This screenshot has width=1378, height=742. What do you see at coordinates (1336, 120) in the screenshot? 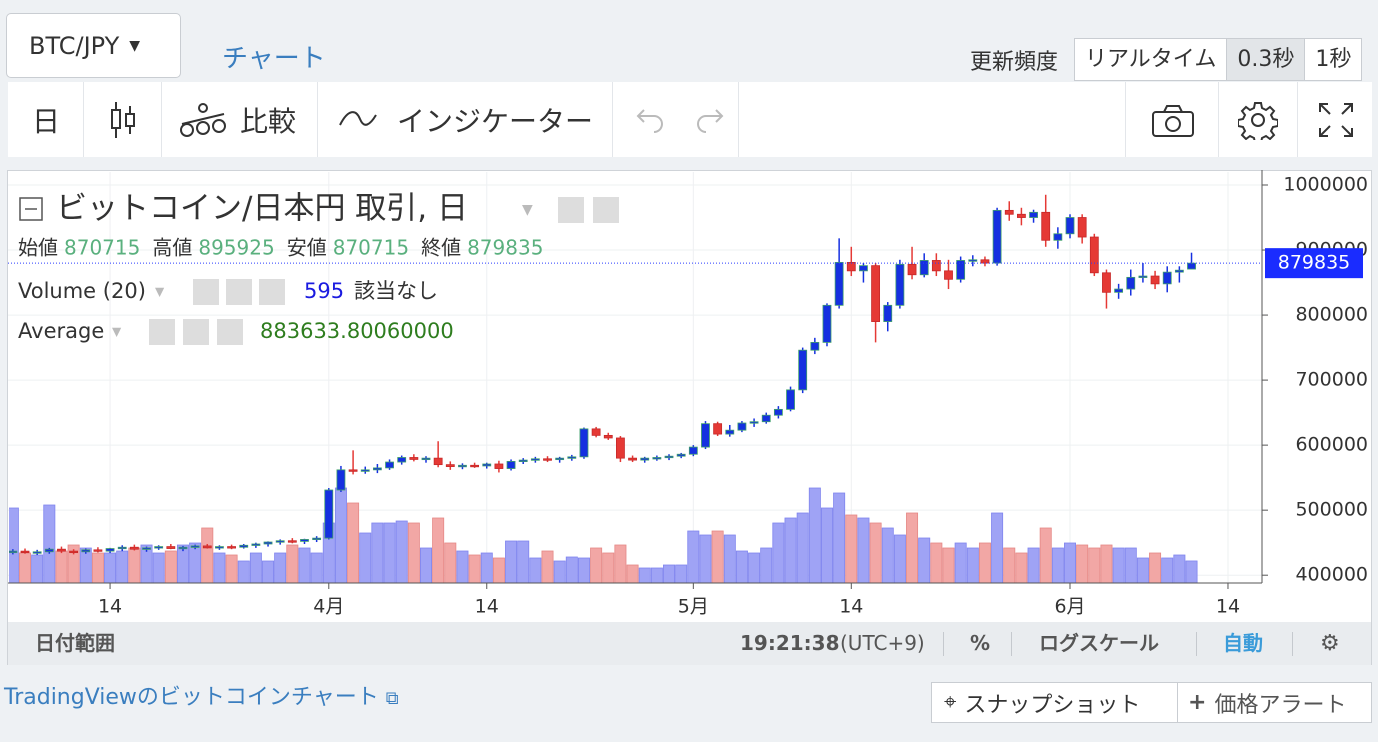
I see `fullscreen-icon` at bounding box center [1336, 120].